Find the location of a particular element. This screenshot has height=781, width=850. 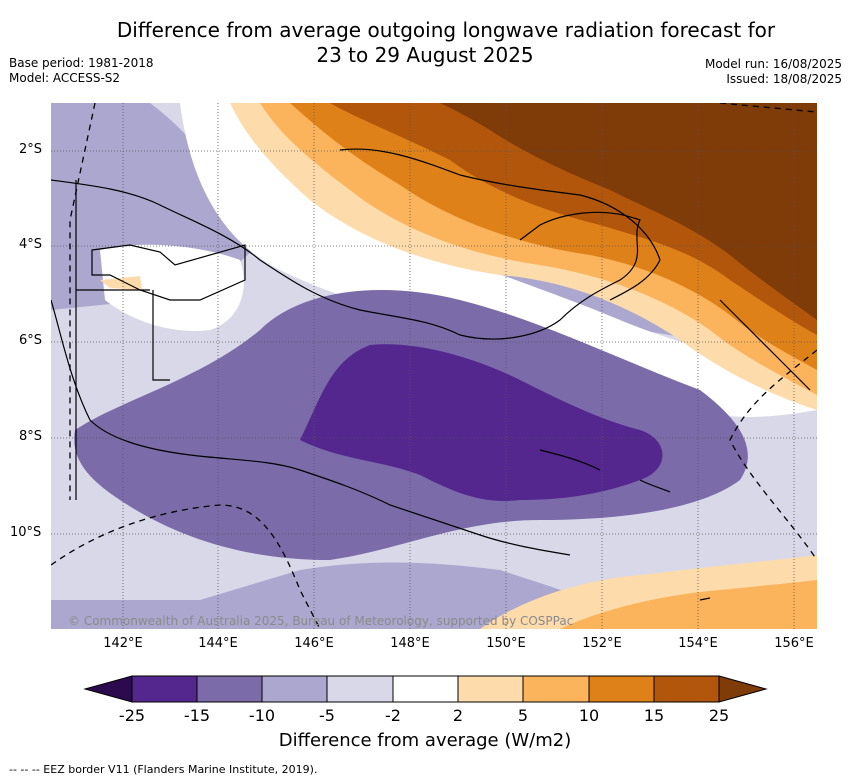

colorbar-level: -25 is located at coordinates (132, 715).